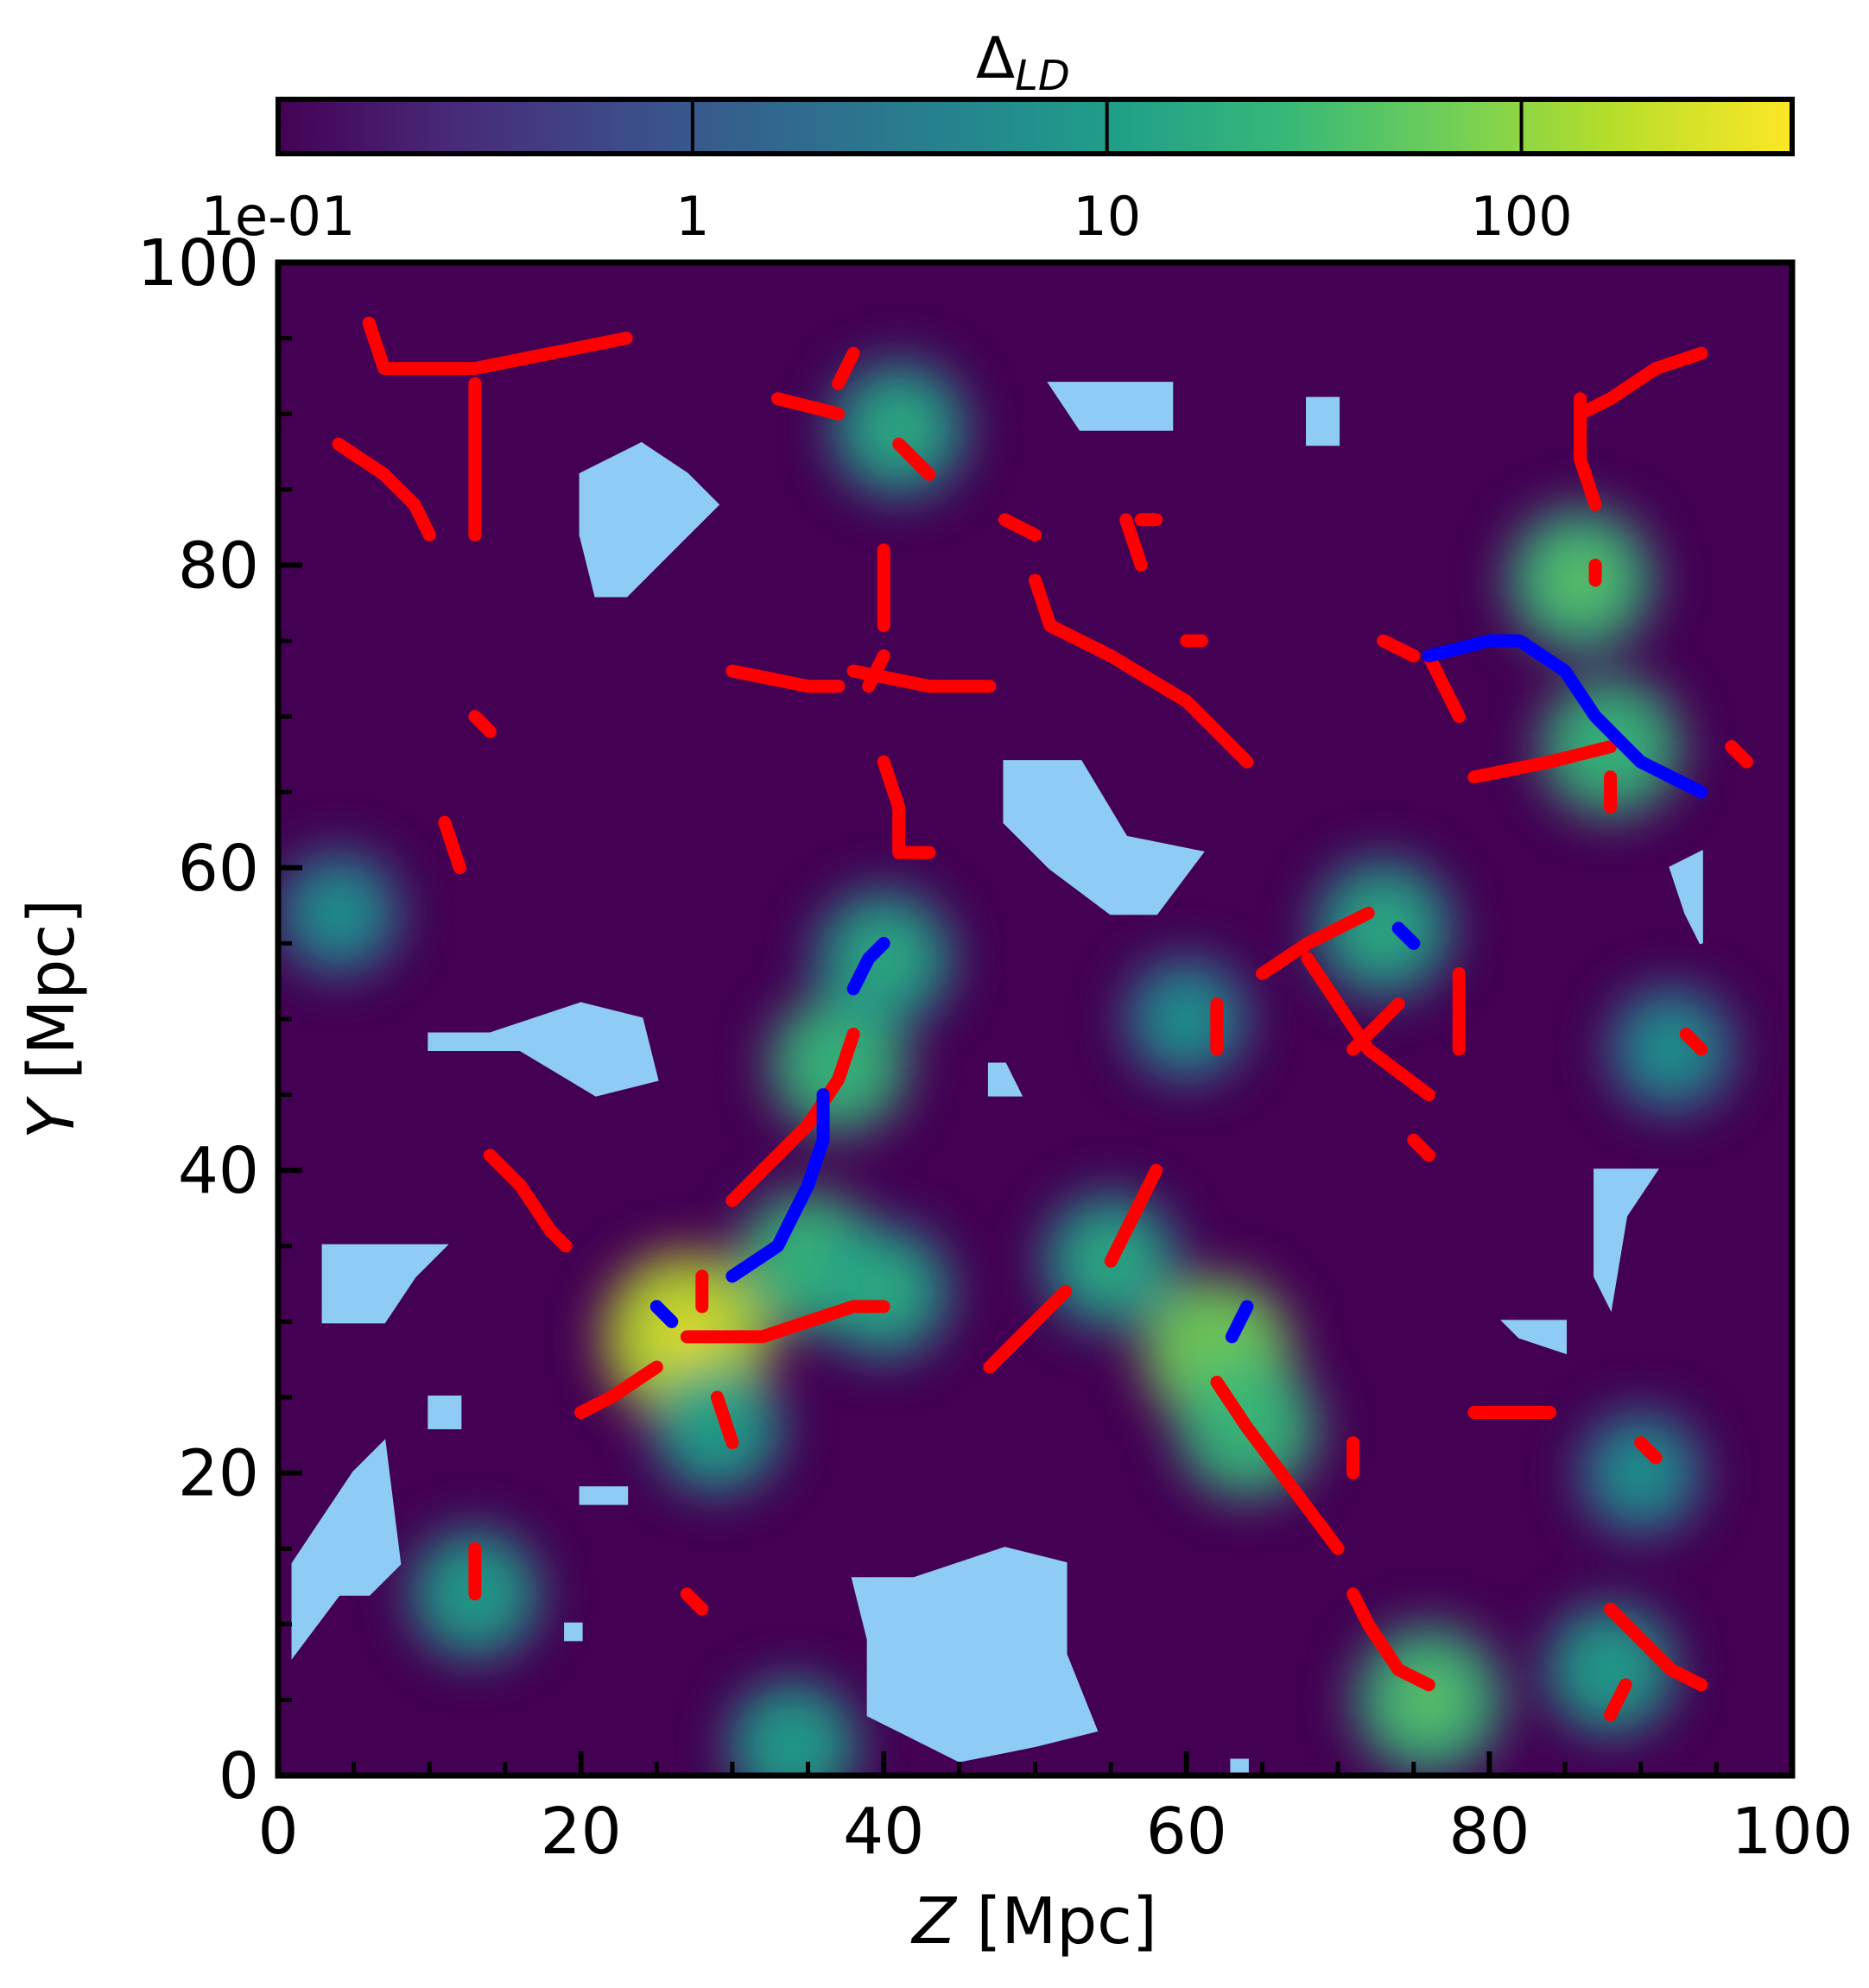 The height and width of the screenshot is (1988, 1869). I want to click on x-tick-label: 60, so click(1186, 1832).